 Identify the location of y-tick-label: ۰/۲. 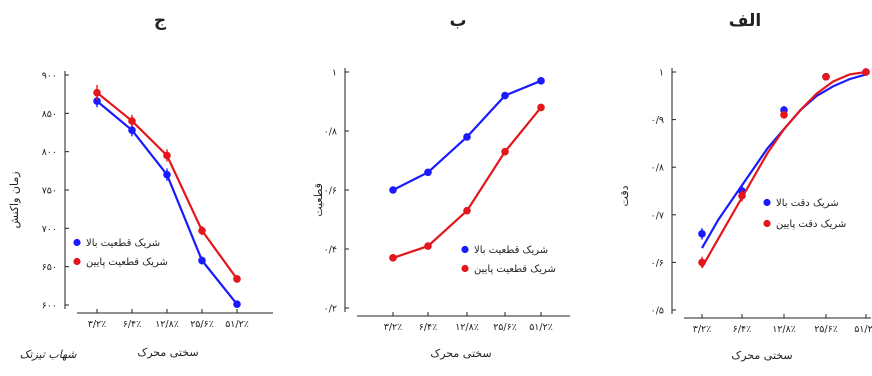
(330, 309).